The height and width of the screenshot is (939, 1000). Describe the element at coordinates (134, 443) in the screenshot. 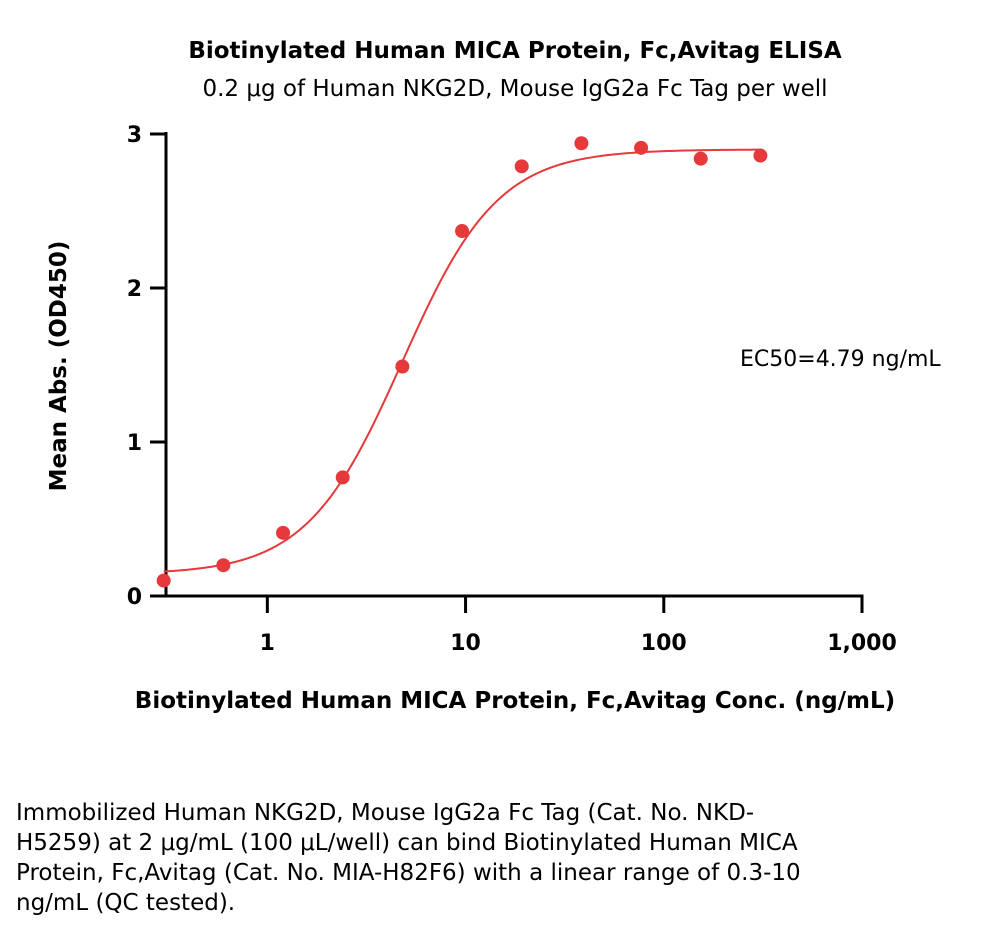

I see `y-tick-label: 1` at that location.